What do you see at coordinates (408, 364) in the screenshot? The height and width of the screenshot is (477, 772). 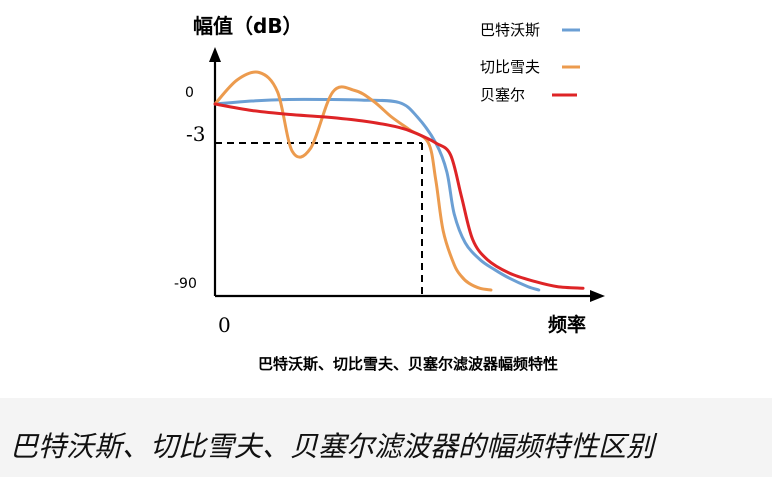 I see `chart-subtitle: 巴特沃斯、切比雪夫、贝塞尔滤波器幅频特性` at bounding box center [408, 364].